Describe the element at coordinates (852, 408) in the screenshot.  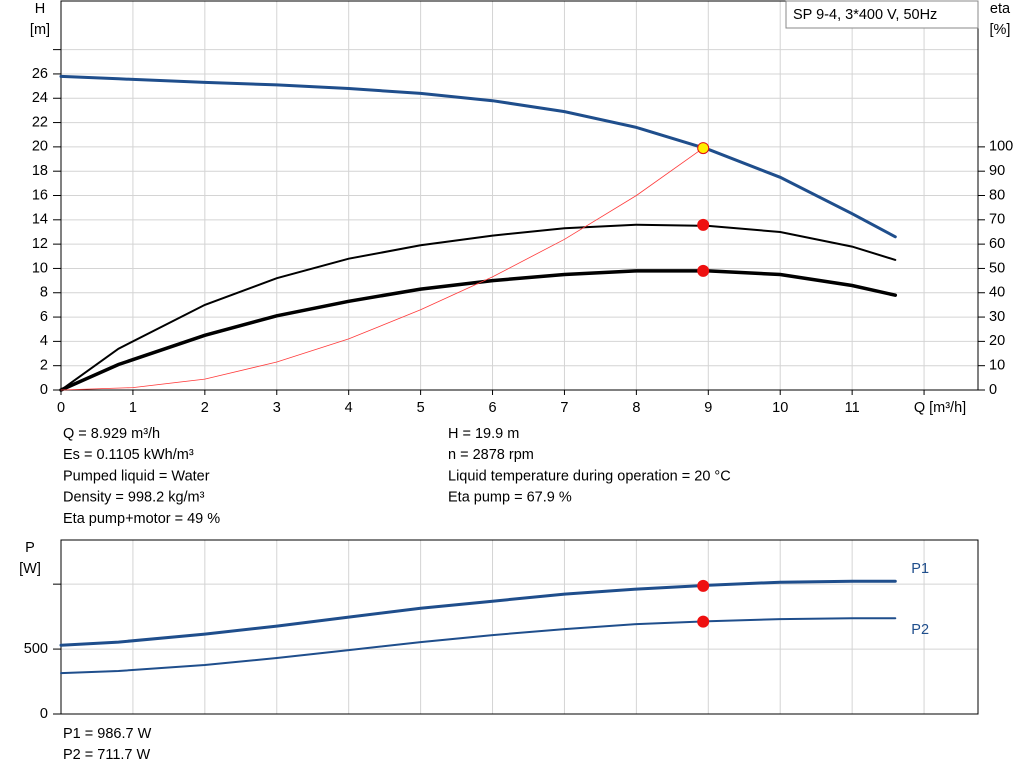
I see `x-tick-label: 11` at that location.